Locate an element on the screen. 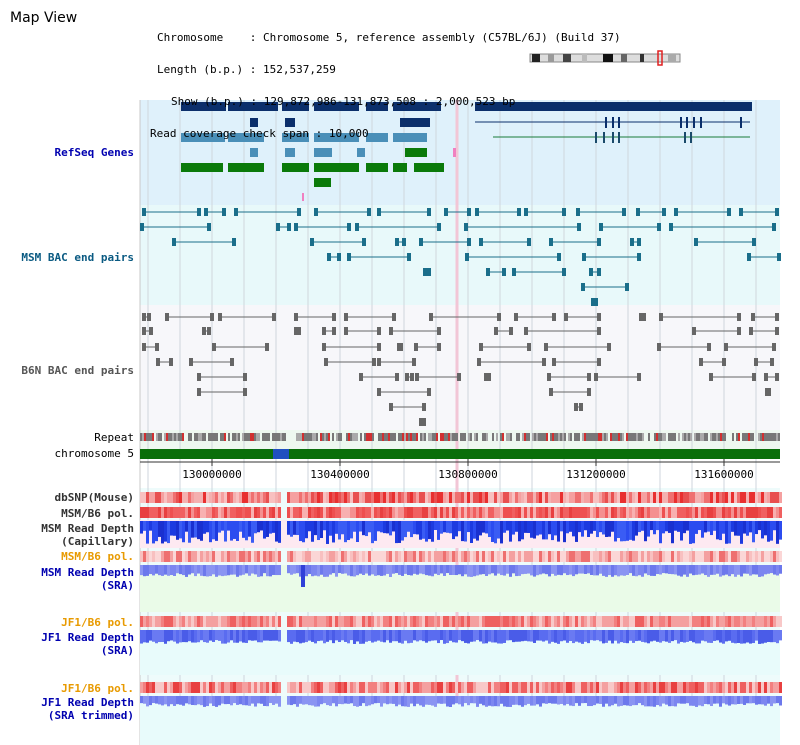 Image resolution: width=800 pixels, height=745 pixels. track-label-refseq: RefSeq Genes is located at coordinates (94, 152).